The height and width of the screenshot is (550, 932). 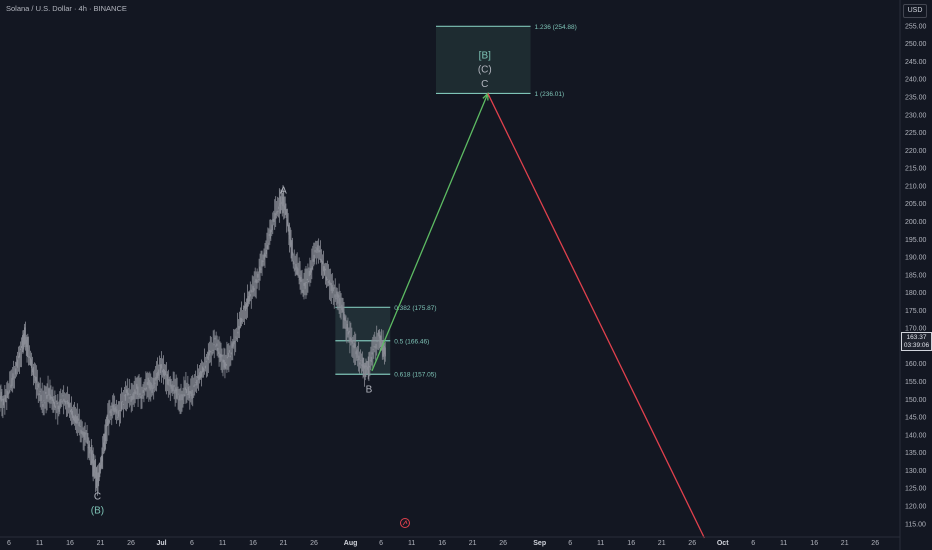 I want to click on bar-countdown: 03:39:06, so click(x=916, y=345).